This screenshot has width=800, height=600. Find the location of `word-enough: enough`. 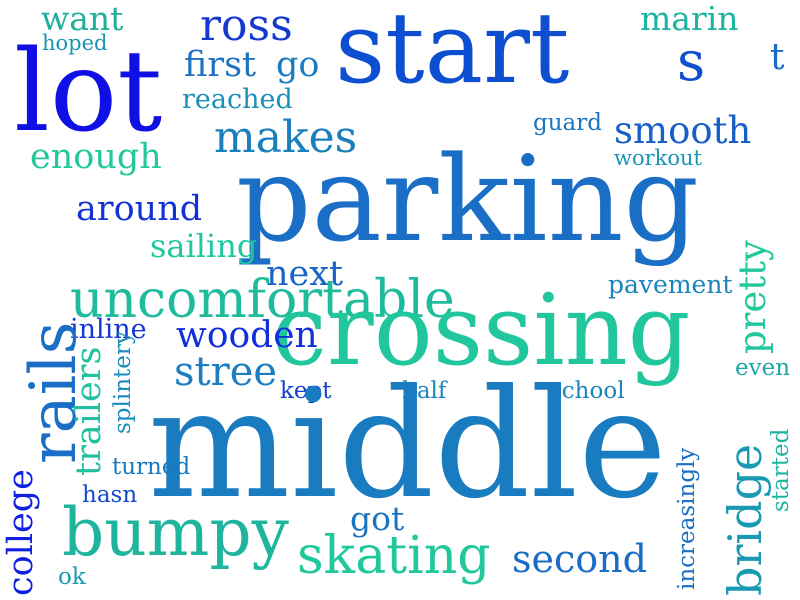

word-enough: enough is located at coordinates (96, 157).